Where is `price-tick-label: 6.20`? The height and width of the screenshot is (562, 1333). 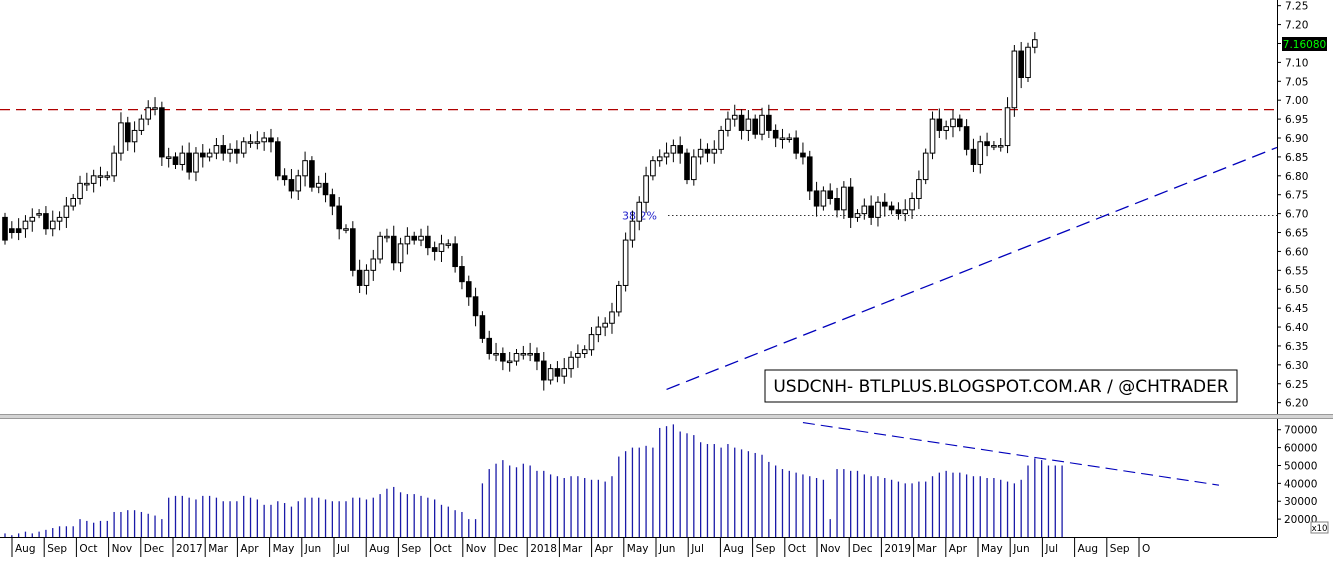 price-tick-label: 6.20 is located at coordinates (1296, 404).